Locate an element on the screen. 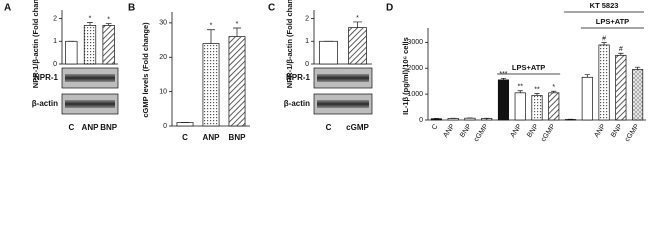  panel-label: B is located at coordinates (131, 8).